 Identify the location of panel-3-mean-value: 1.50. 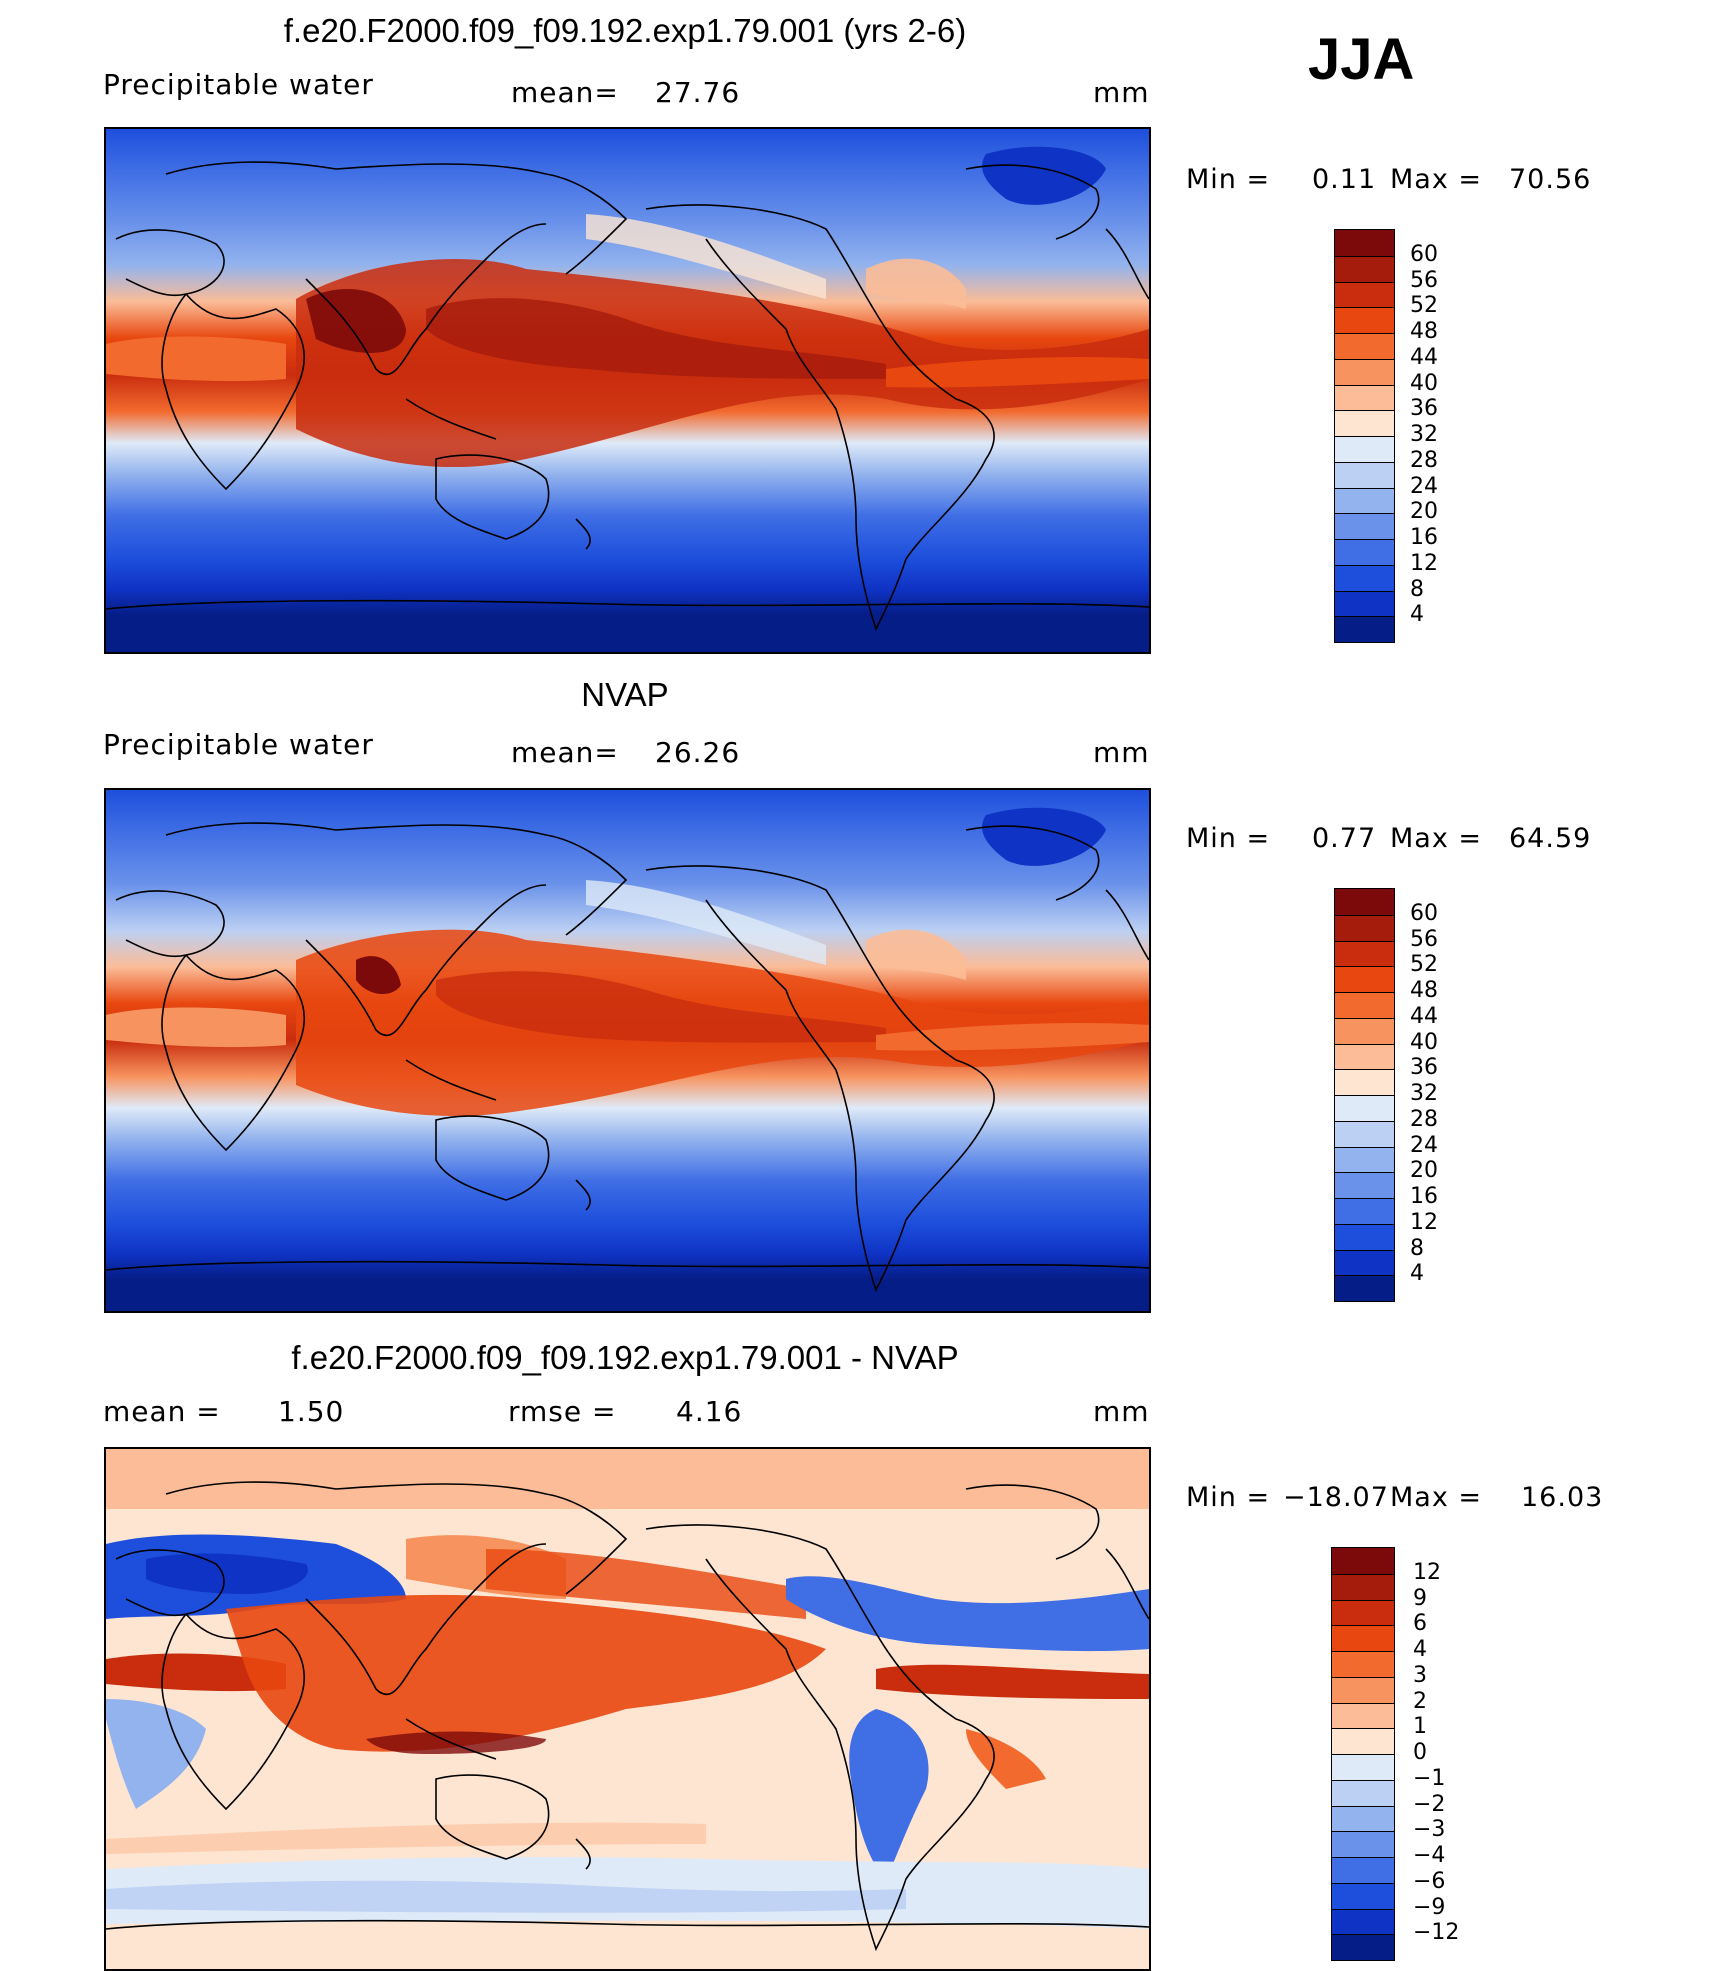
(311, 1411).